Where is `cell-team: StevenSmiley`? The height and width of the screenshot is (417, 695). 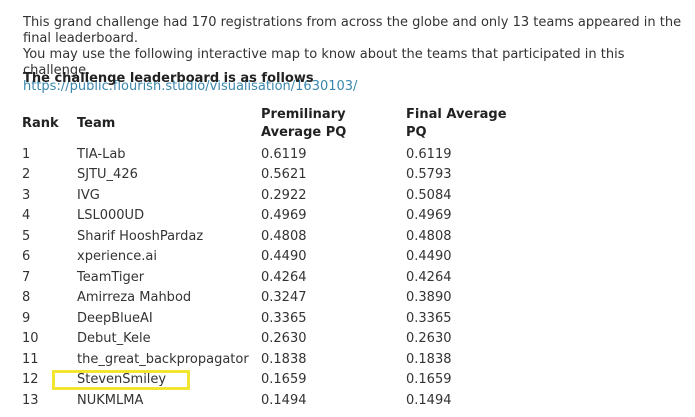 cell-team: StevenSmiley is located at coordinates (122, 380).